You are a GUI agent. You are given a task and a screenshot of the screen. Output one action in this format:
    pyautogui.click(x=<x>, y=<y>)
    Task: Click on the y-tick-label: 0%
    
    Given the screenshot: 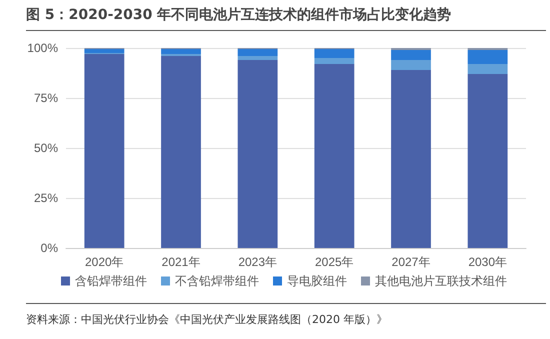 What is the action you would take?
    pyautogui.click(x=49, y=248)
    